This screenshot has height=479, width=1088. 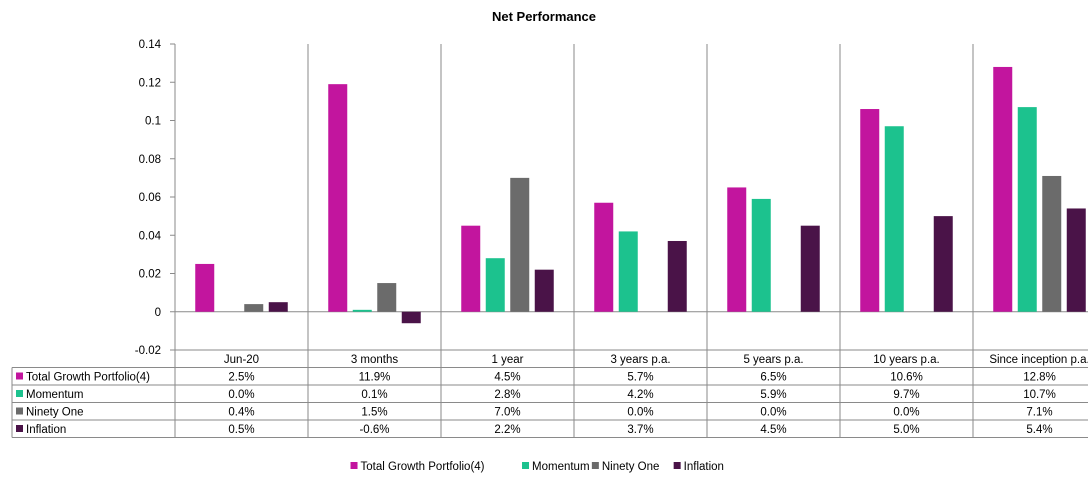 I want to click on data-label: 6.5%, so click(x=773, y=378).